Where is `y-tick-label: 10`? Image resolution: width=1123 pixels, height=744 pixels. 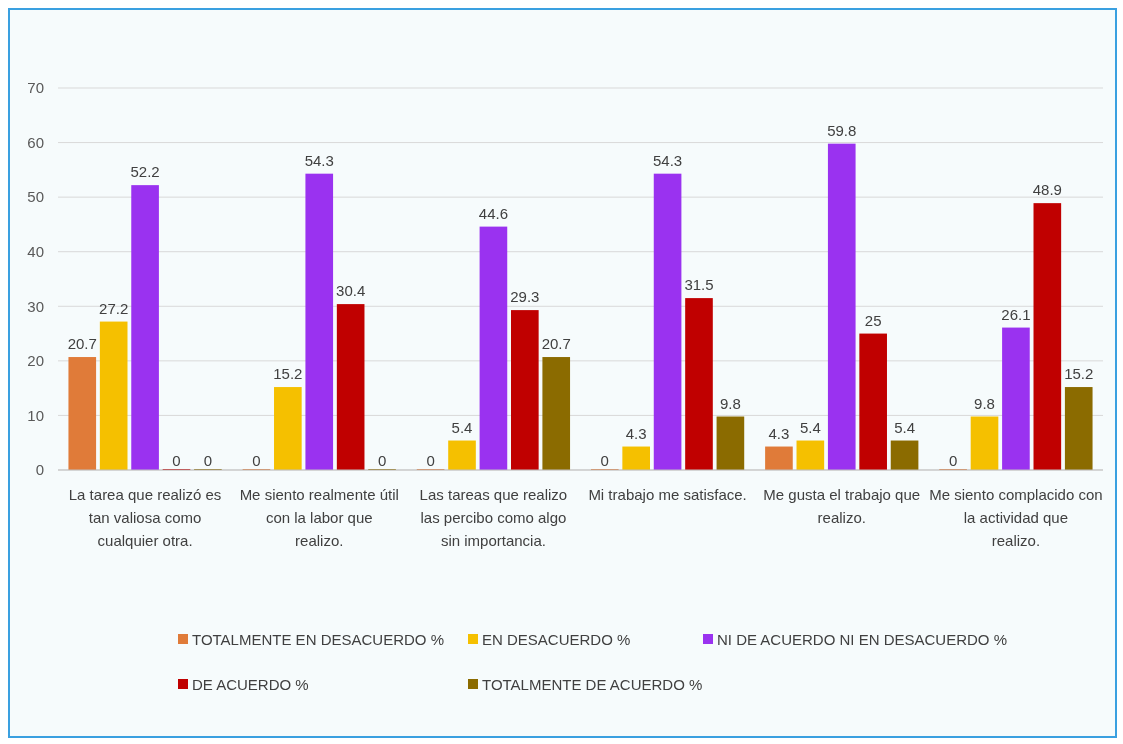
y-tick-label: 10 is located at coordinates (35, 415).